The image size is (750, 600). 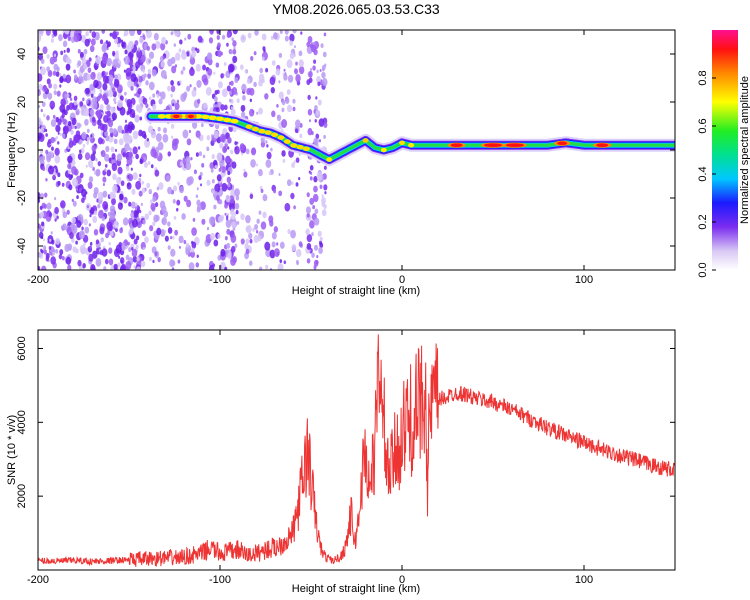 I want to click on colorbar-tick-label: 0.6, so click(x=703, y=125).